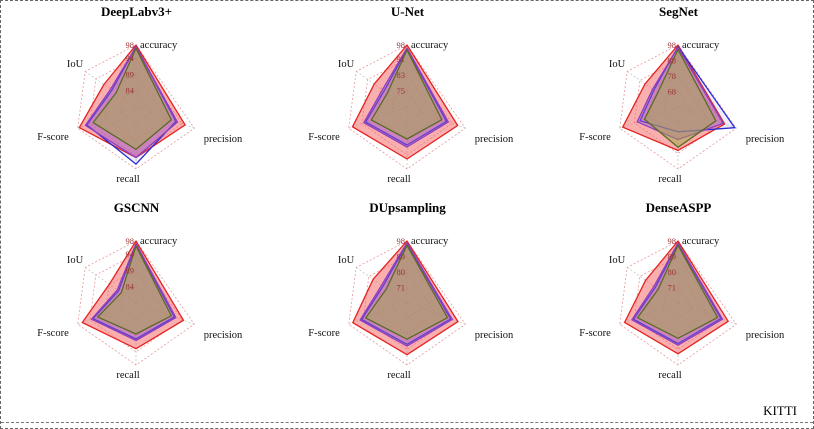 The width and height of the screenshot is (814, 429). What do you see at coordinates (672, 92) in the screenshot?
I see `tick-label: 68` at bounding box center [672, 92].